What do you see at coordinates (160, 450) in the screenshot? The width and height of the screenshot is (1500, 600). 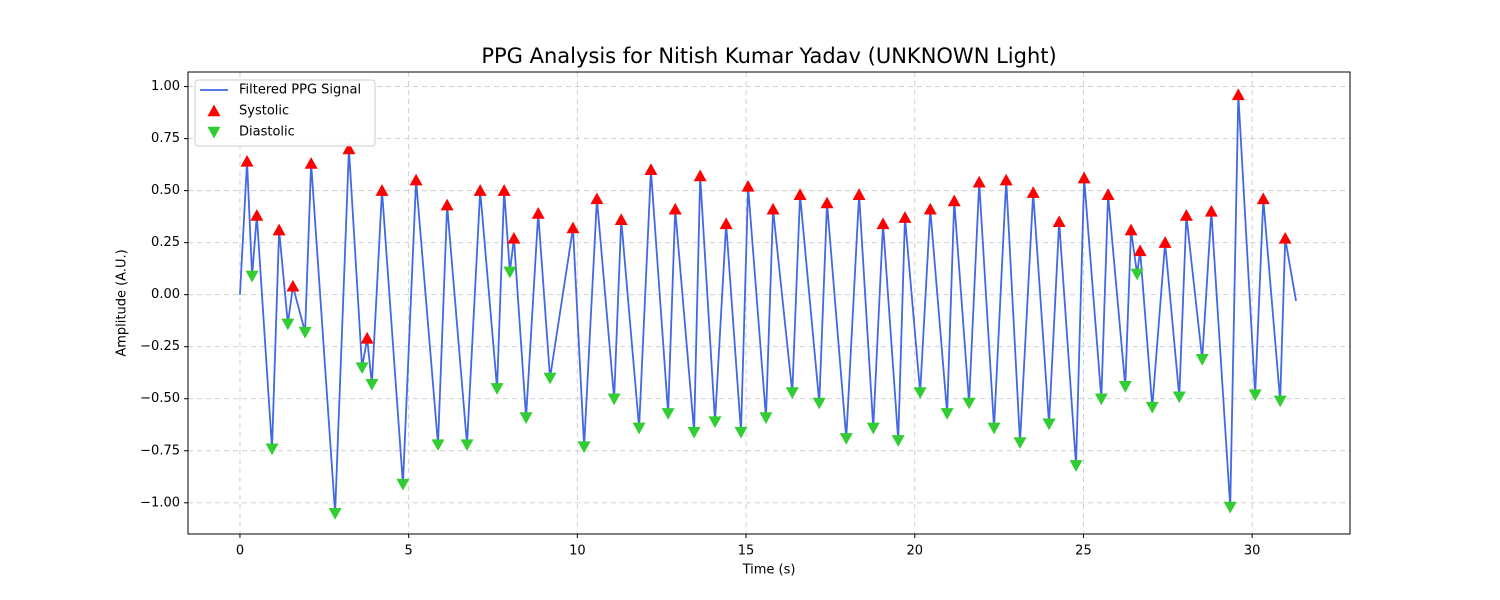 I see `y-tick-label: −0.75` at bounding box center [160, 450].